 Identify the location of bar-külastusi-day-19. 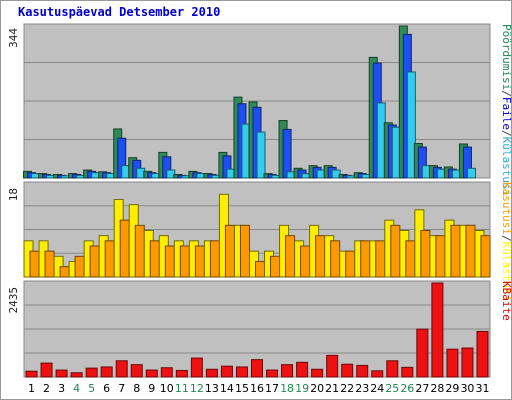
(305, 261).